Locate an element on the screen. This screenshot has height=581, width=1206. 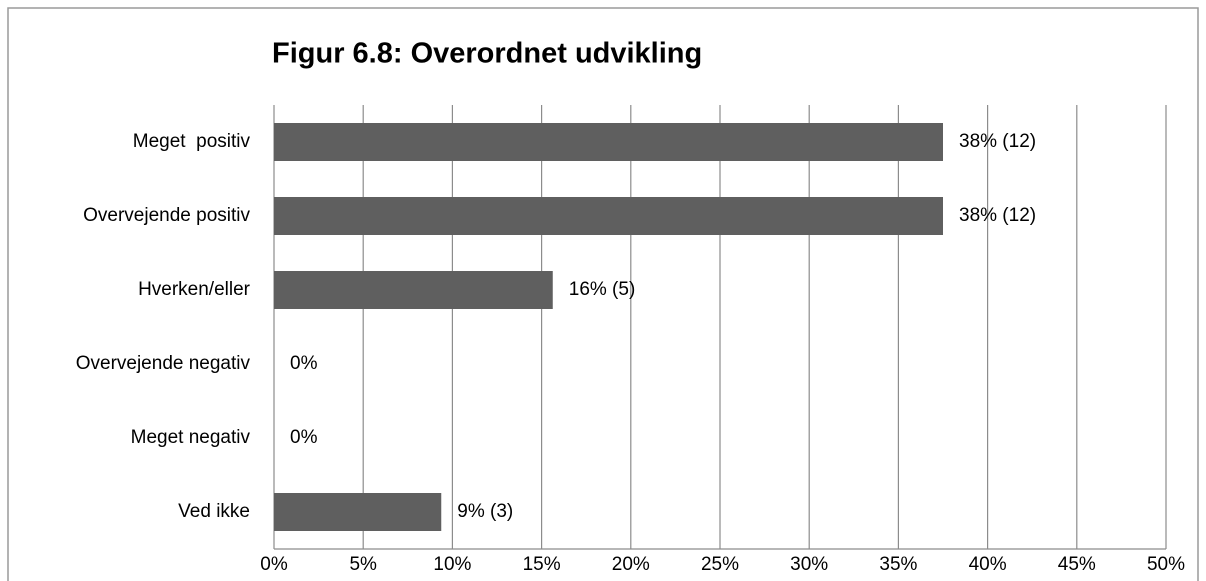
x-tick-label: 40% is located at coordinates (988, 564).